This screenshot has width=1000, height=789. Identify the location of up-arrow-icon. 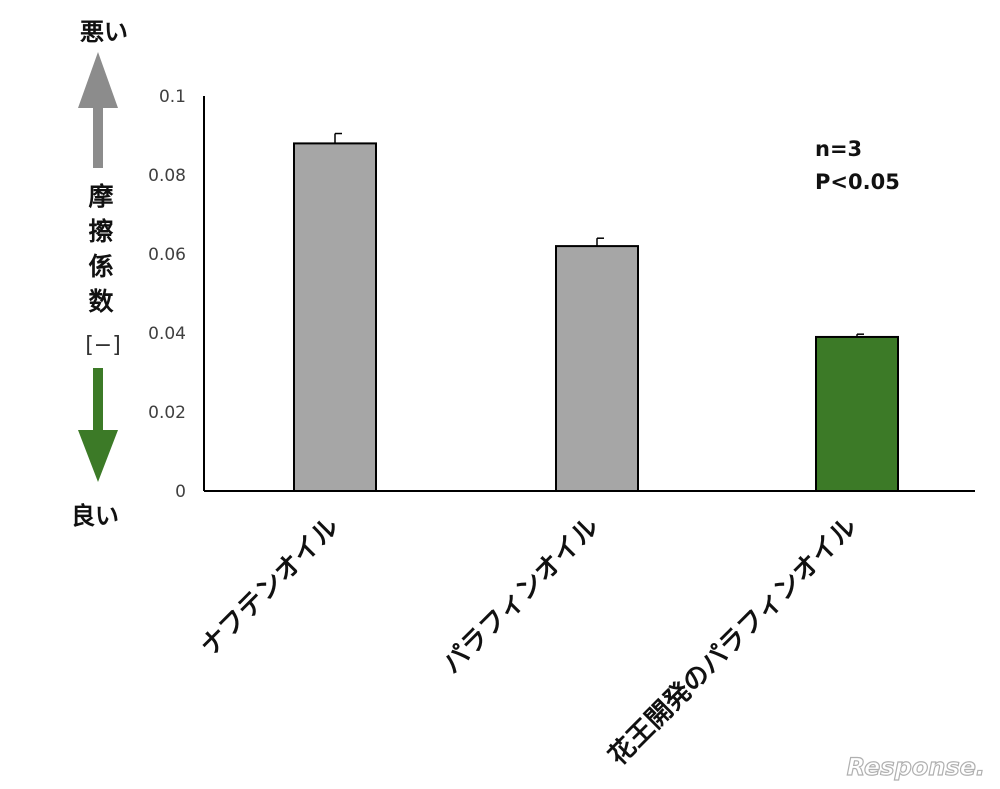
(98, 110).